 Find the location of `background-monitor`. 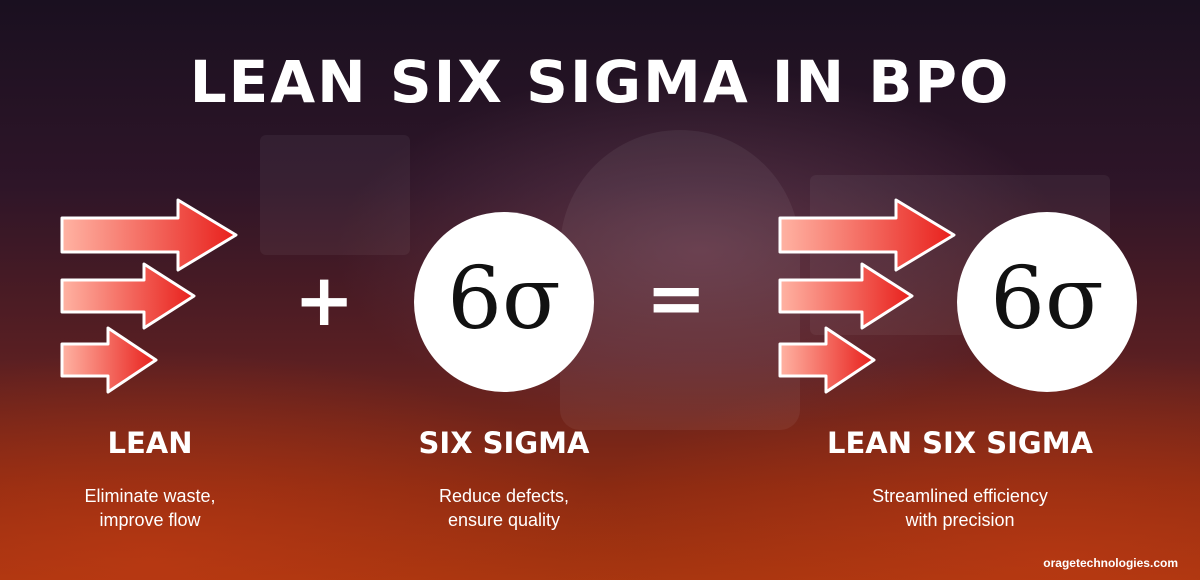

background-monitor is located at coordinates (335, 195).